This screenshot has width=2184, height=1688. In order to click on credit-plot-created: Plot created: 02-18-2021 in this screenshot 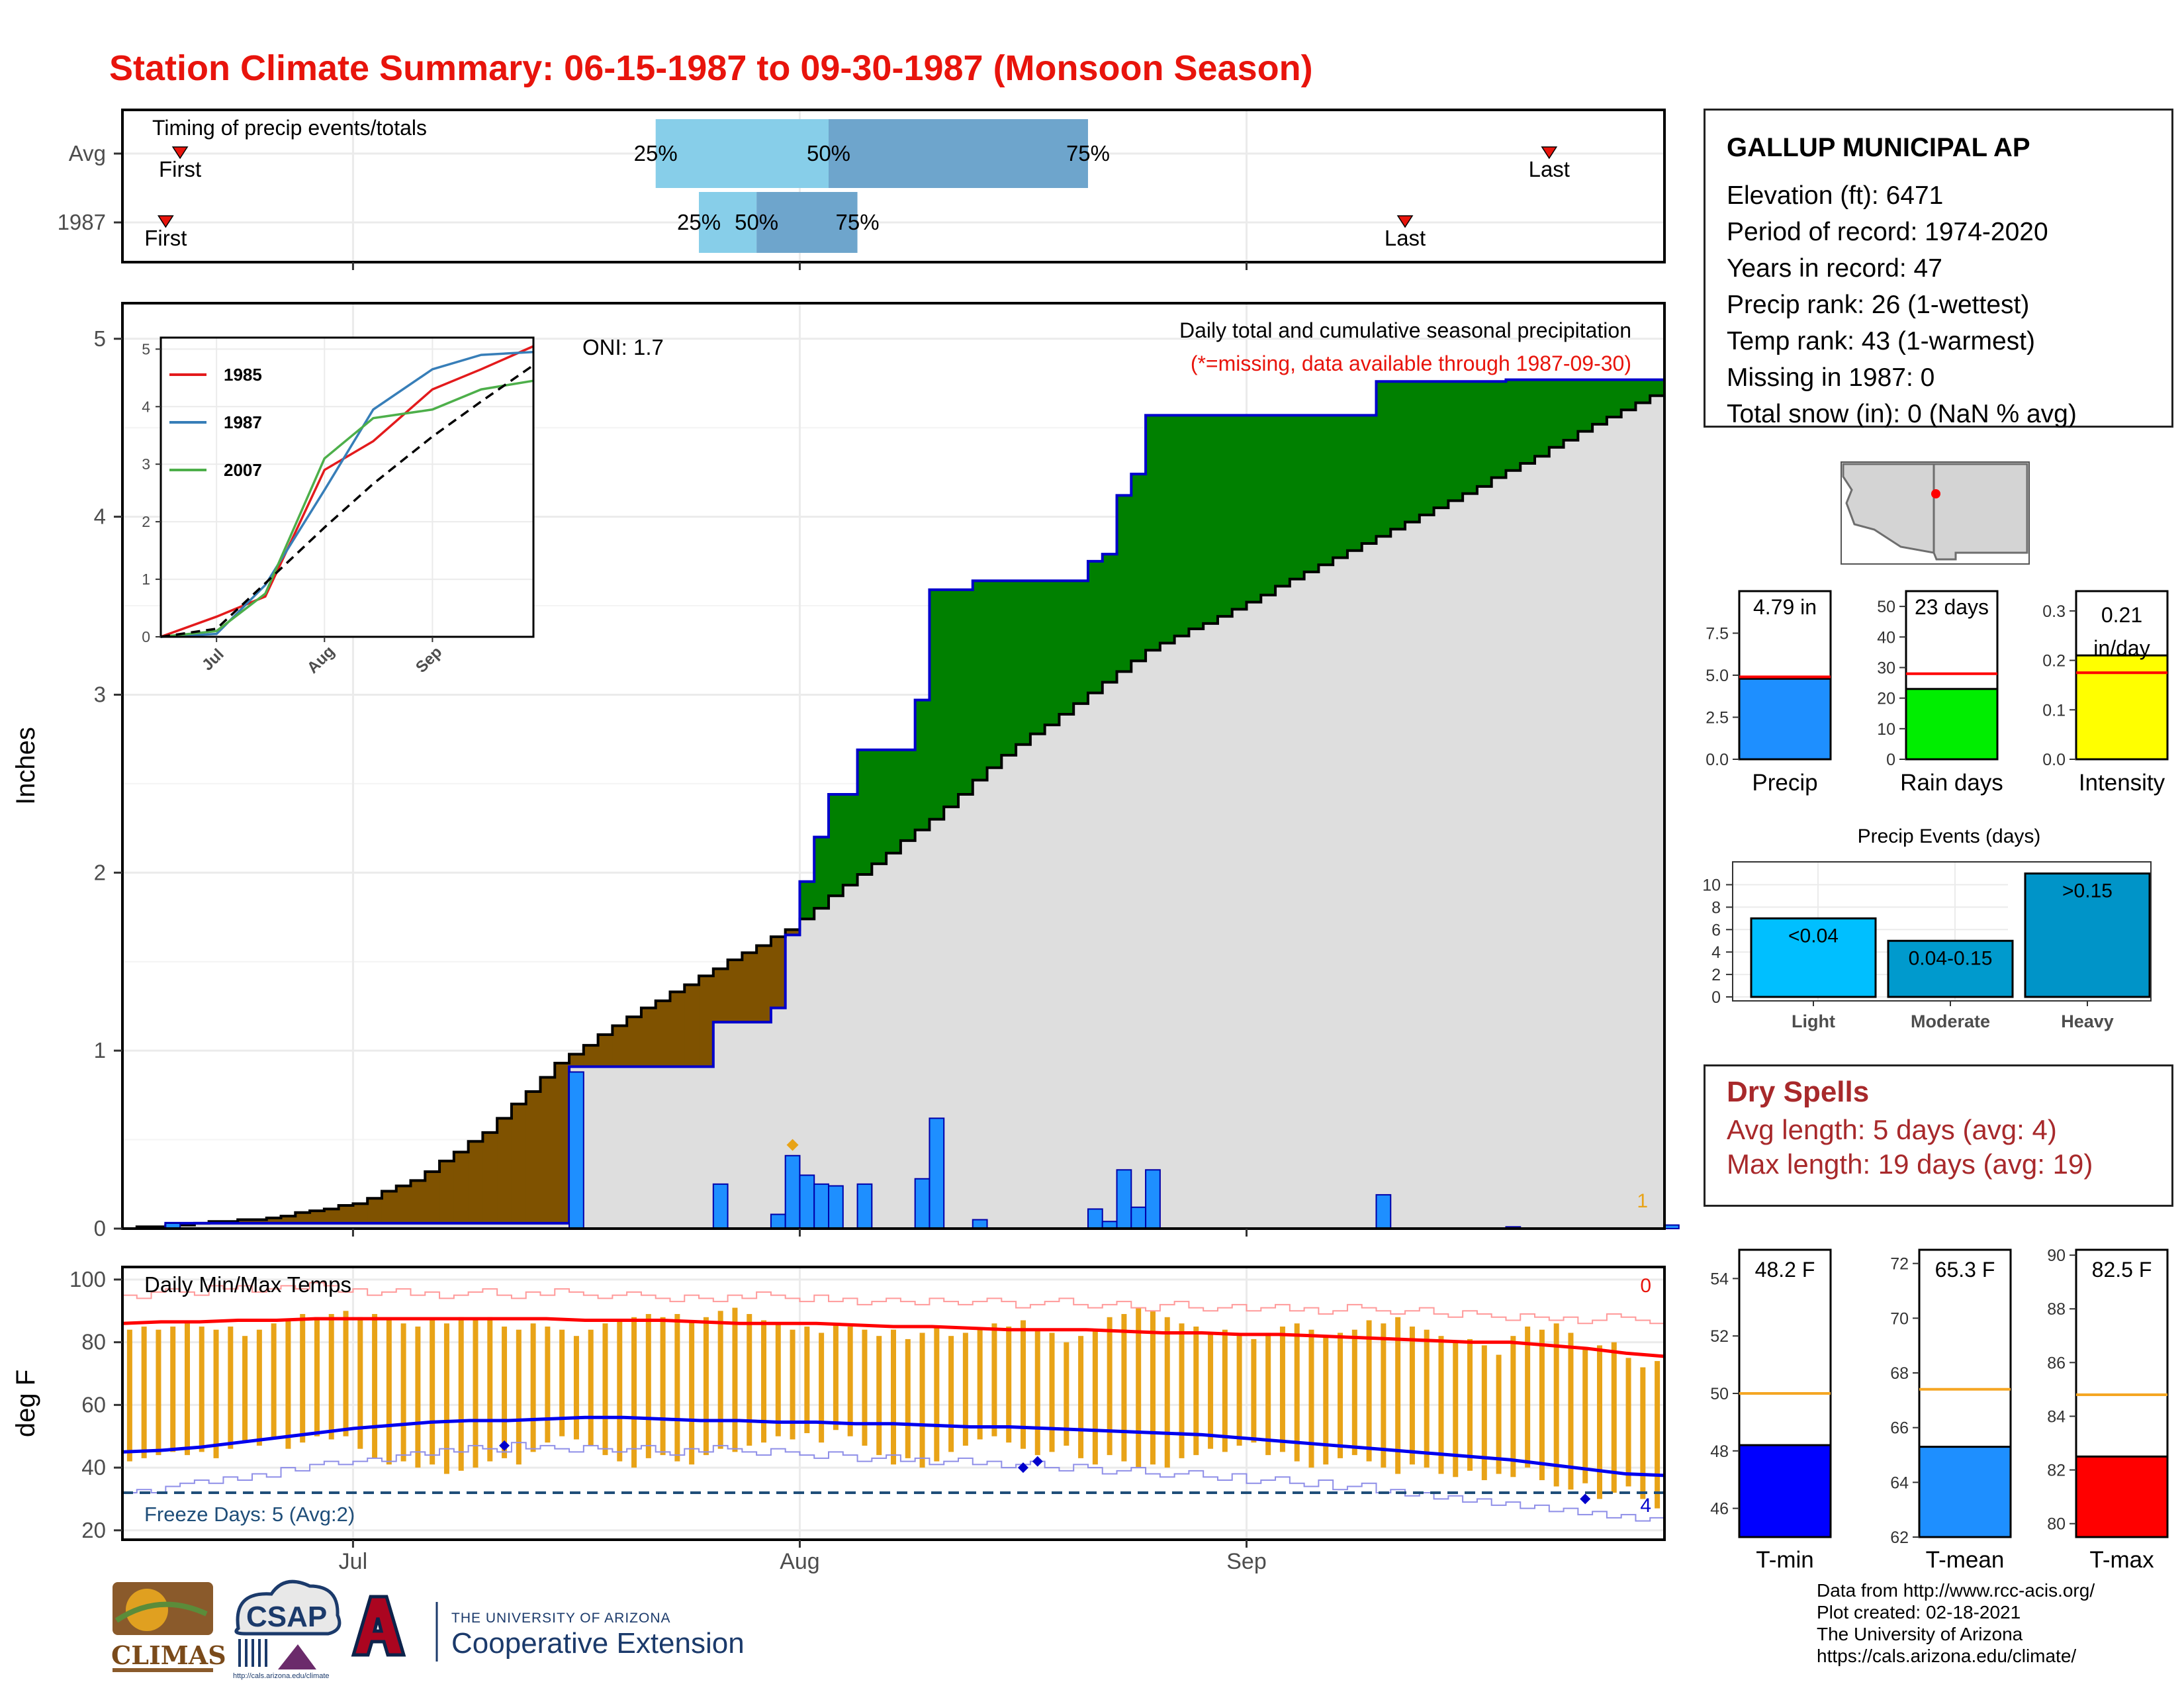, I will do `click(1919, 1612)`.